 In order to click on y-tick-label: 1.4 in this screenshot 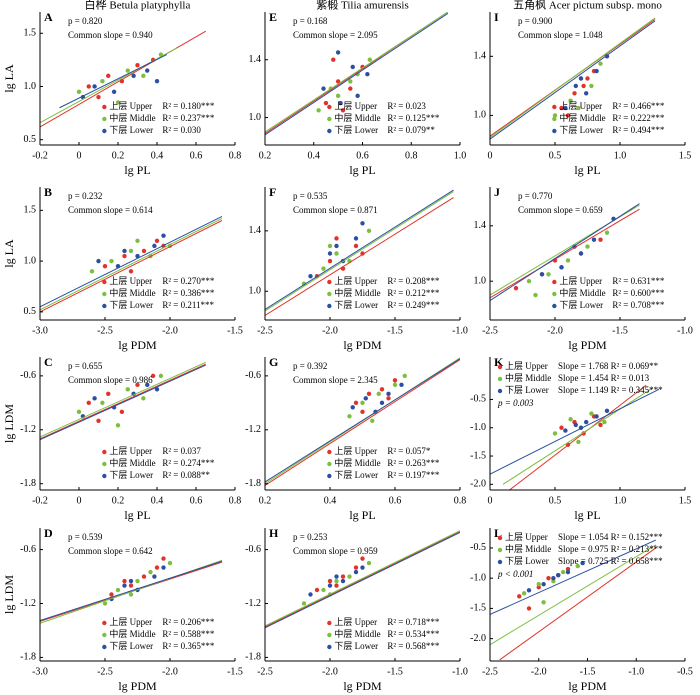, I will do `click(480, 225)`.